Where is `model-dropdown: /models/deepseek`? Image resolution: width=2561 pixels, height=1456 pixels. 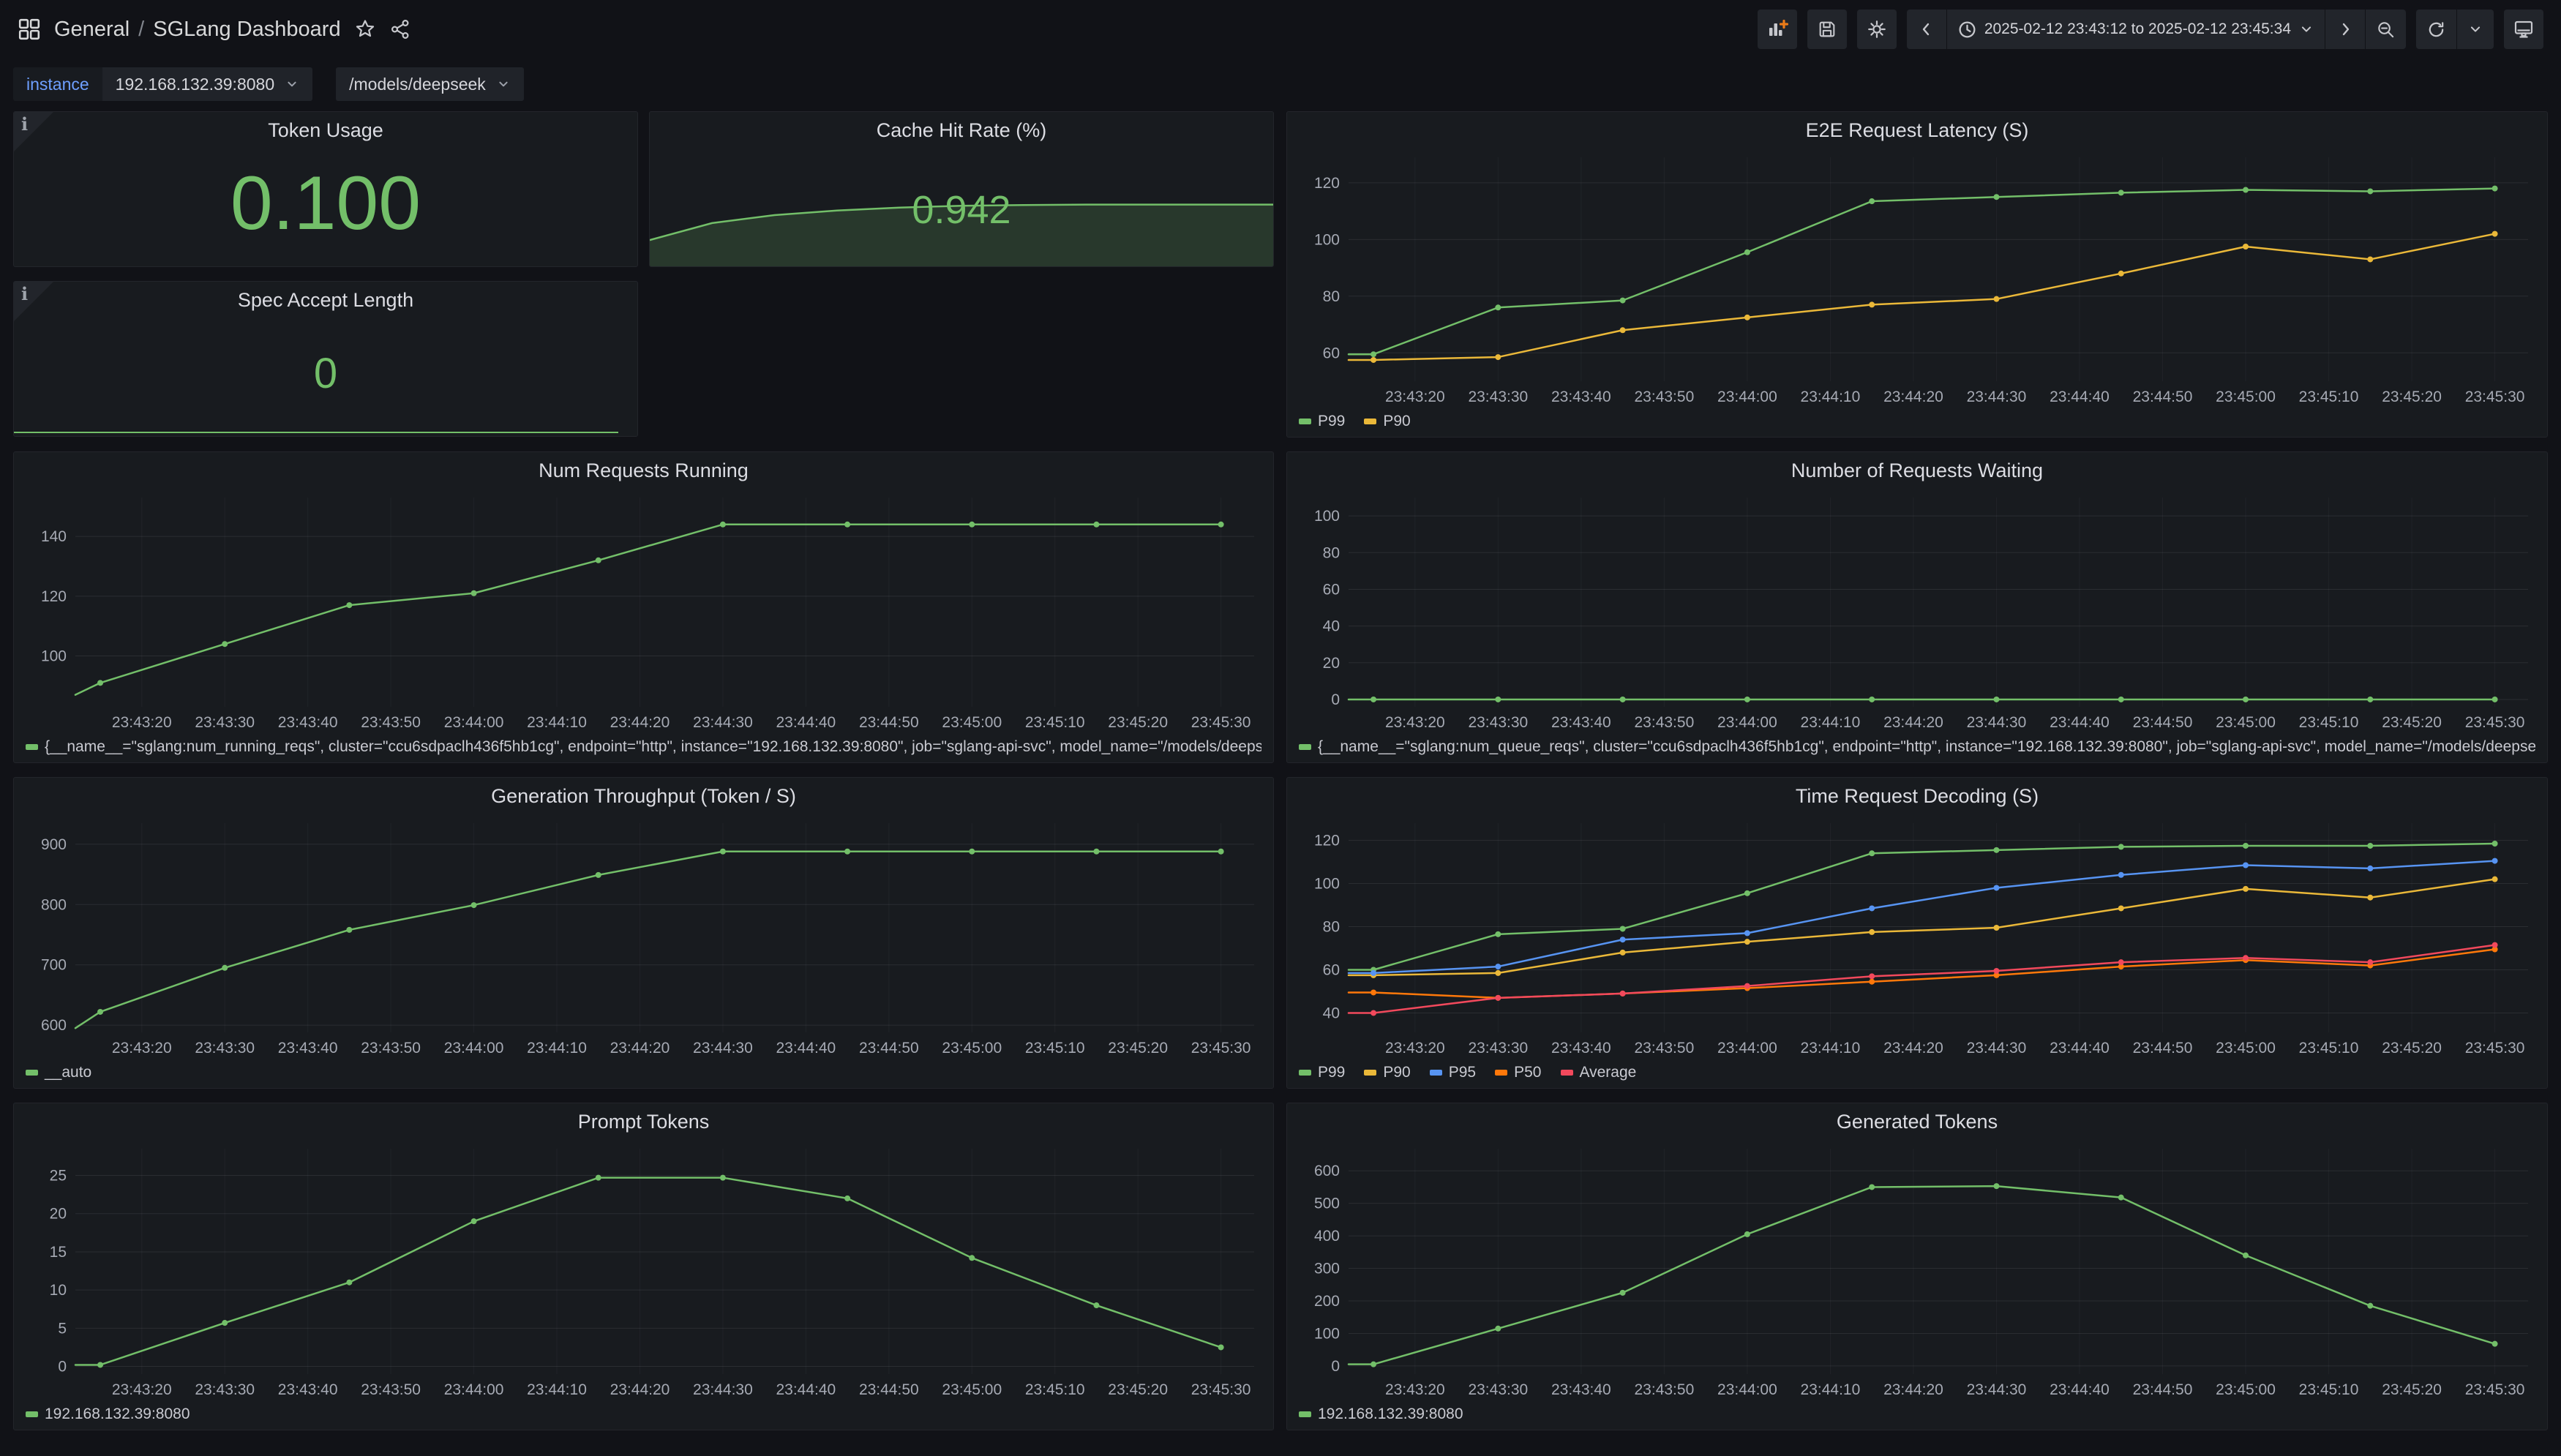 model-dropdown: /models/deepseek is located at coordinates (430, 84).